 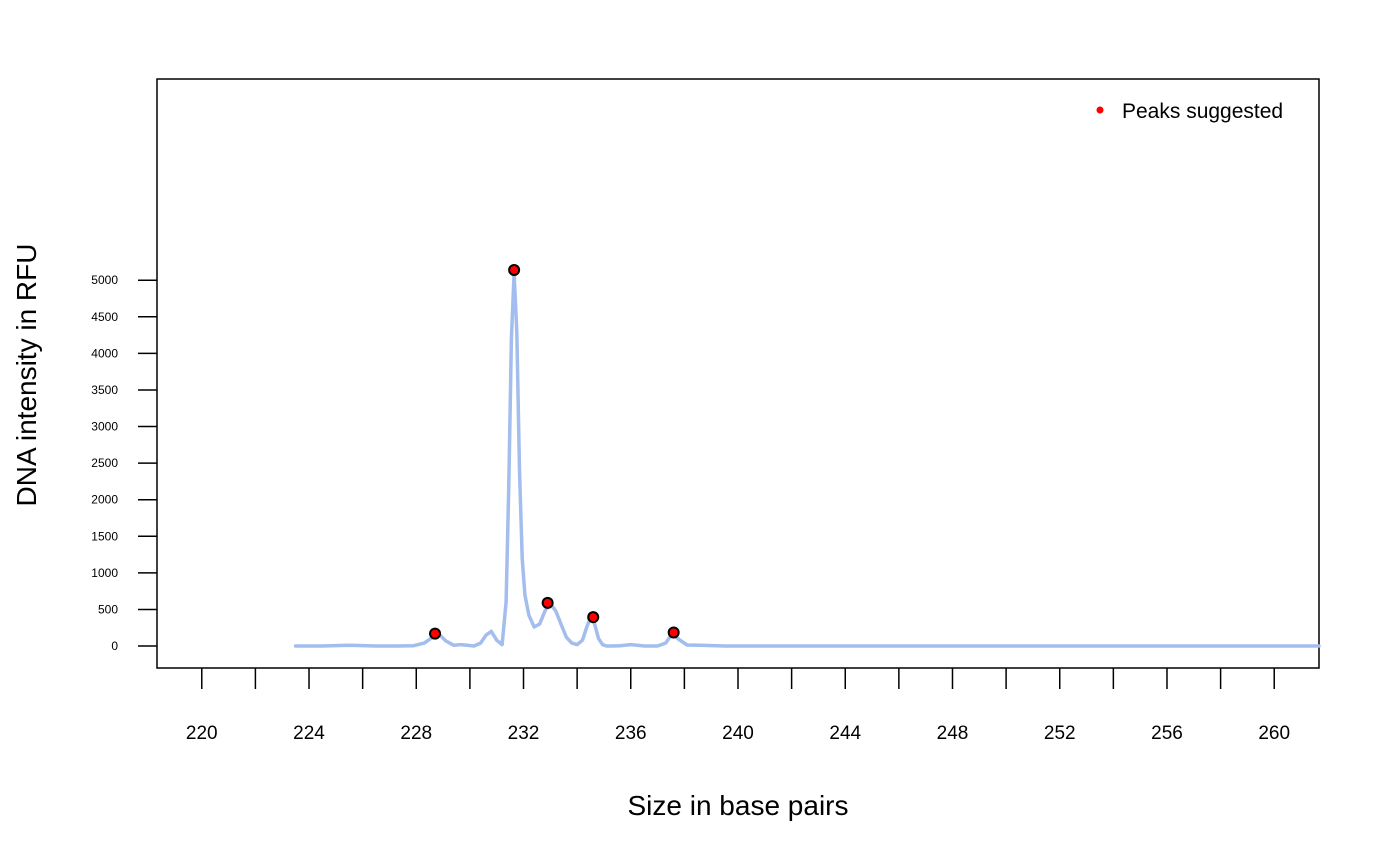 What do you see at coordinates (104, 427) in the screenshot?
I see `y-tick-label: 3000` at bounding box center [104, 427].